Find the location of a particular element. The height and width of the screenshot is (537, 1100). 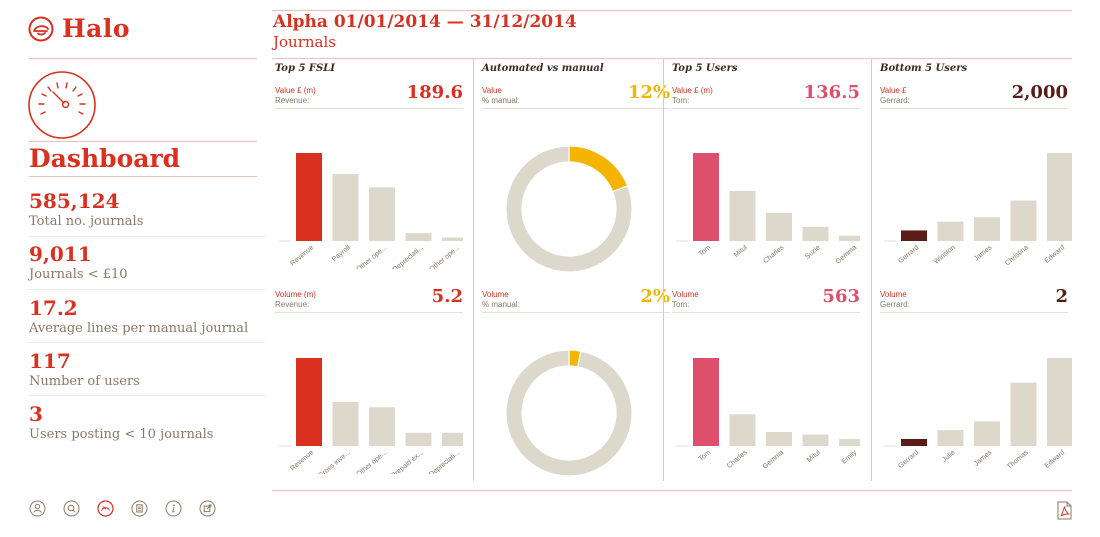

metric-sub-label: Gerrard: is located at coordinates (895, 100).